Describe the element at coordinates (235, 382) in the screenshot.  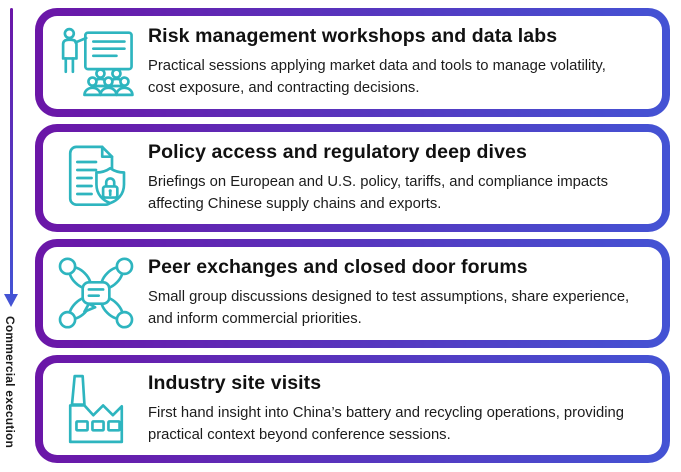
I see `card-title: Industry site visits` at that location.